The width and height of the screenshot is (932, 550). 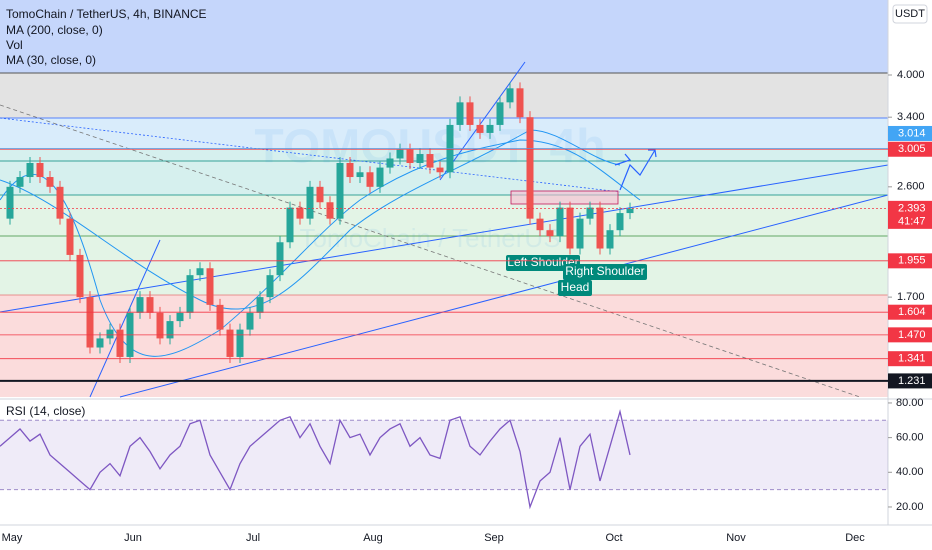 I want to click on pattern-box, so click(x=564, y=197).